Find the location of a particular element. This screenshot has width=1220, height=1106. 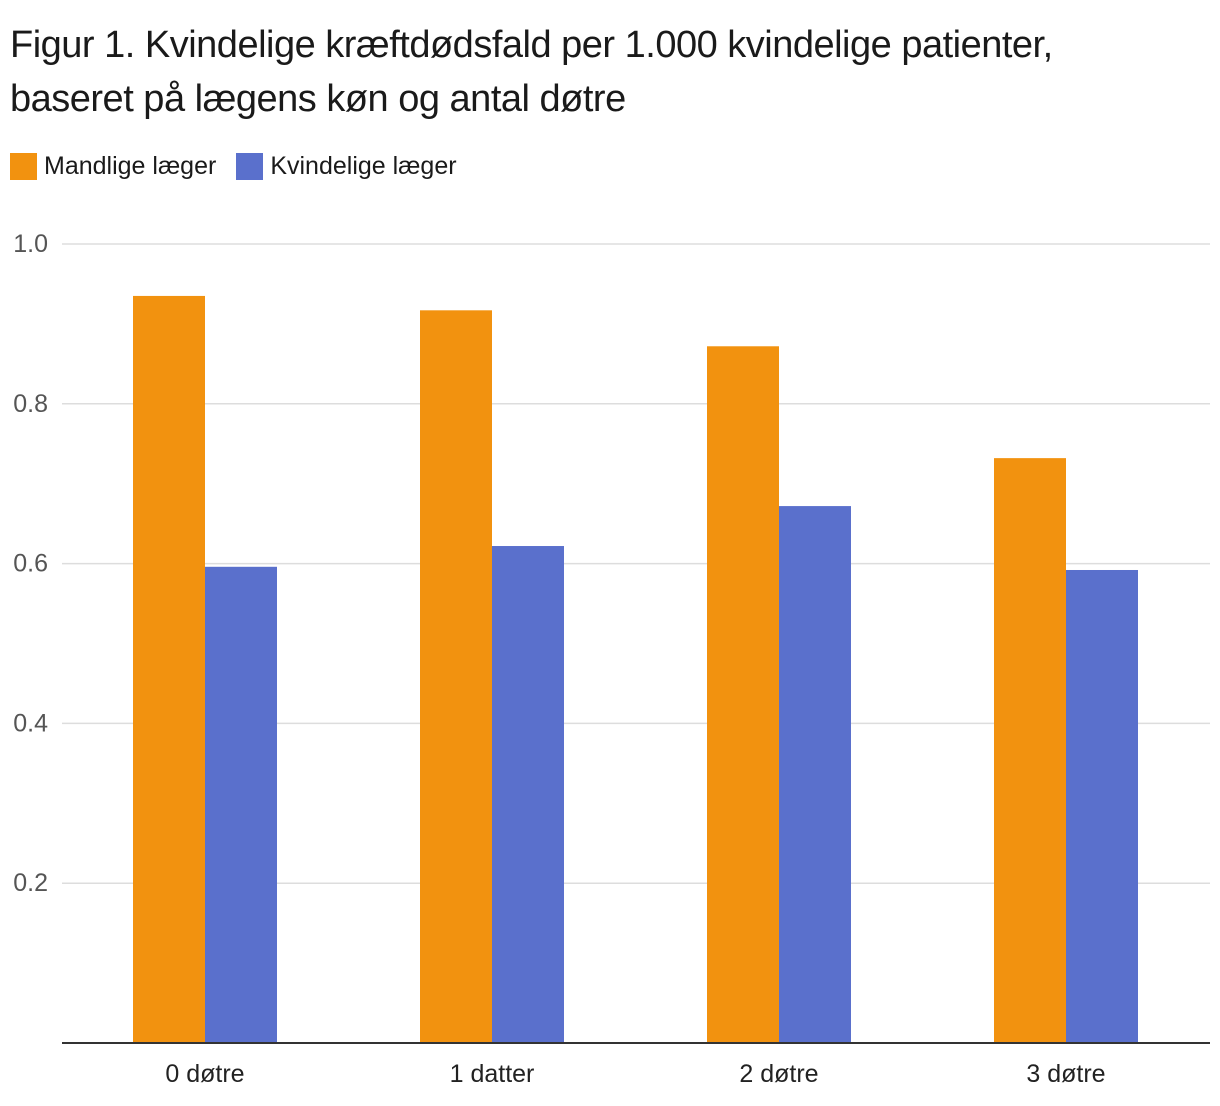

x-tick-label-3: 3 døtre is located at coordinates (1065, 1074).